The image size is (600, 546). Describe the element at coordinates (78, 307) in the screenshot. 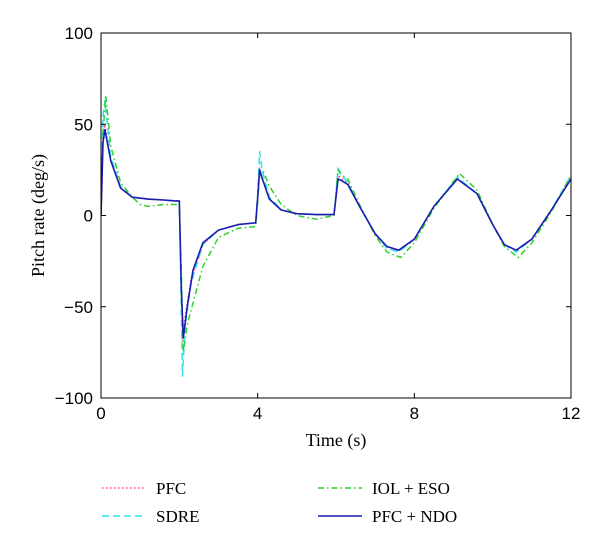

I see `y-tick-label: −50` at that location.